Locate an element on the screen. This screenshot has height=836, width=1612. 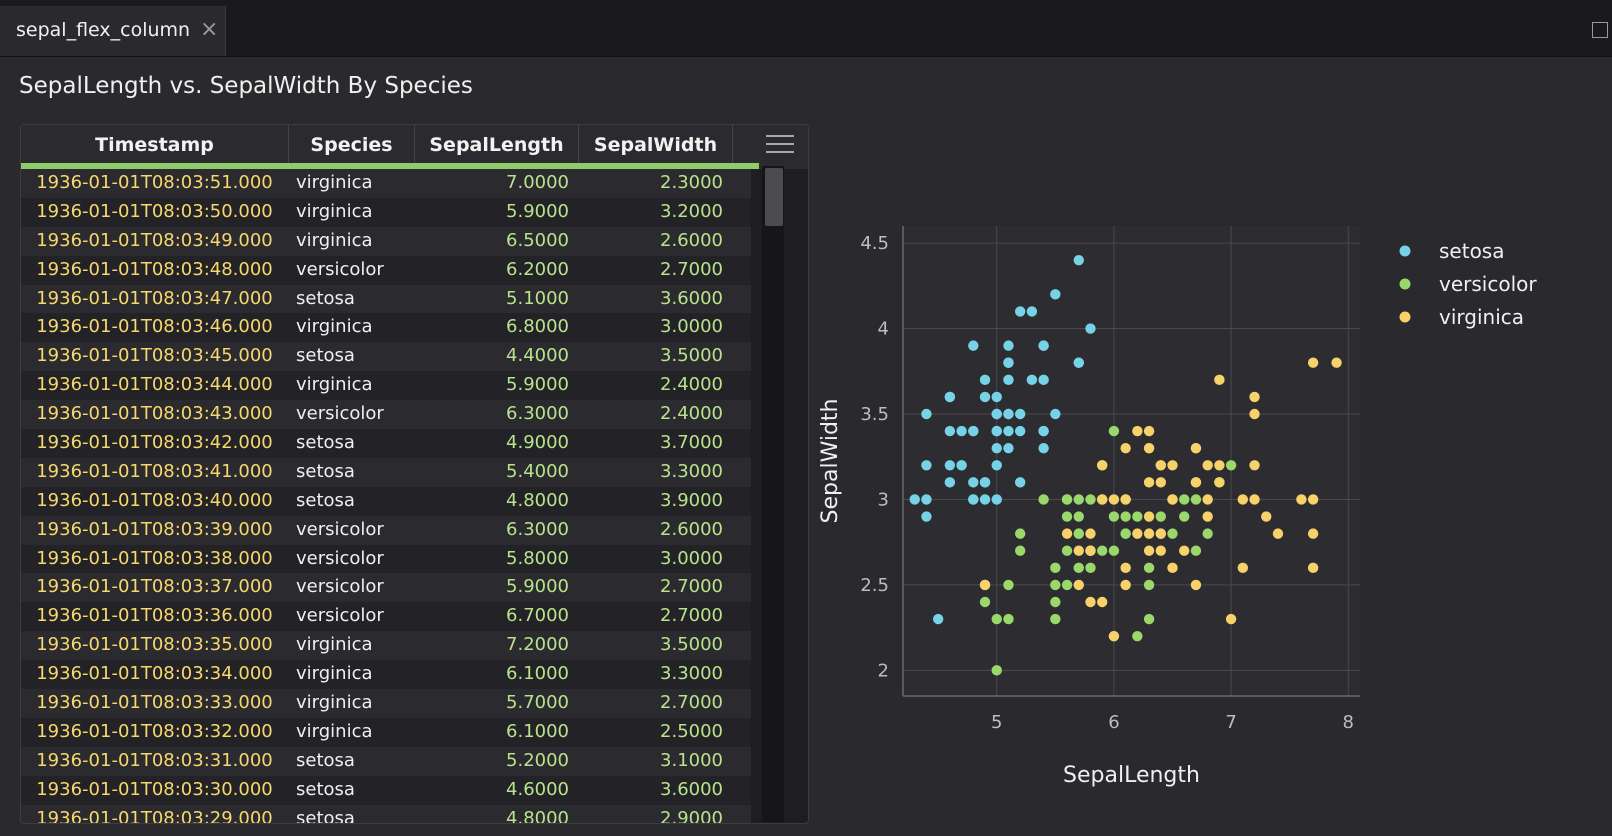
cell-sepalwidth: 2.9000 is located at coordinates (691, 815).